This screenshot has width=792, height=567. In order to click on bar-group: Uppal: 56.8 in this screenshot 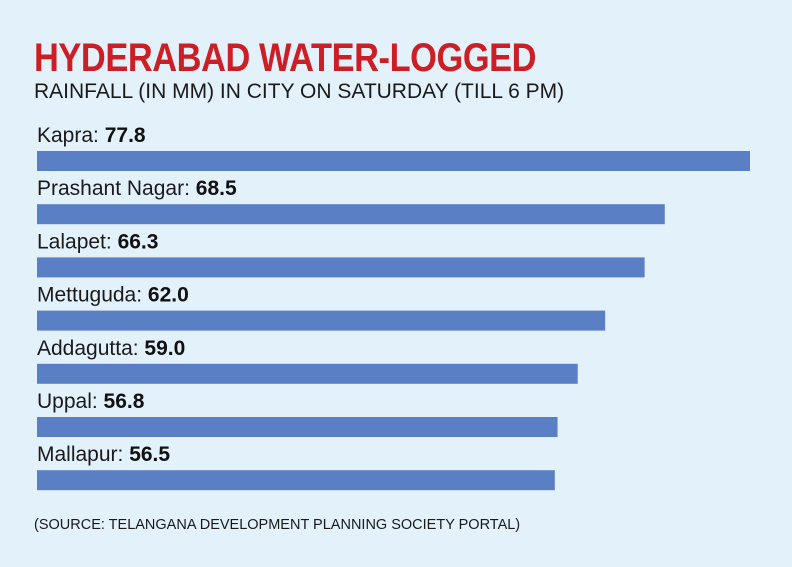, I will do `click(297, 413)`.